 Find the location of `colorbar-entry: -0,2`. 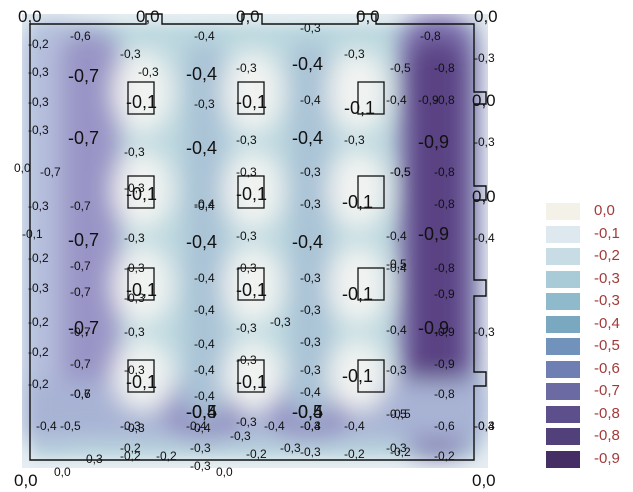

colorbar-entry: -0,2 is located at coordinates (589, 256).